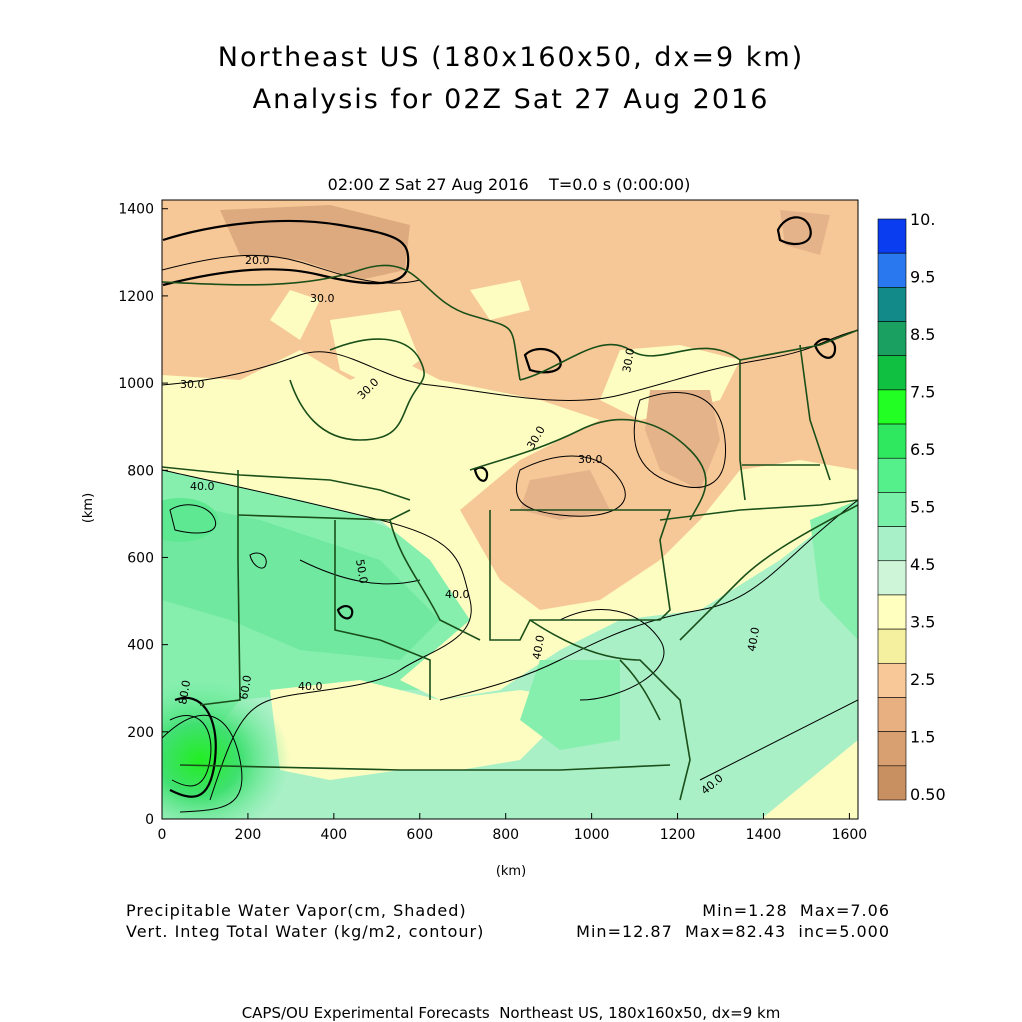 This screenshot has width=1022, height=1022. Describe the element at coordinates (922, 449) in the screenshot. I see `colorbar-label: 6.5` at that location.